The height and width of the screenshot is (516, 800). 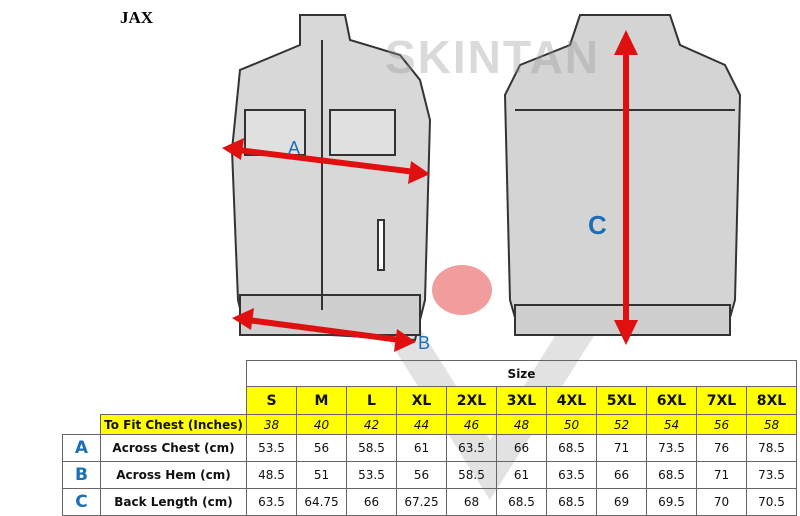 I want to click on sizes-row: S M L XL 2XL 3XL 4XL 5XL 6XL 7XL 8XL, so click(x=430, y=400).